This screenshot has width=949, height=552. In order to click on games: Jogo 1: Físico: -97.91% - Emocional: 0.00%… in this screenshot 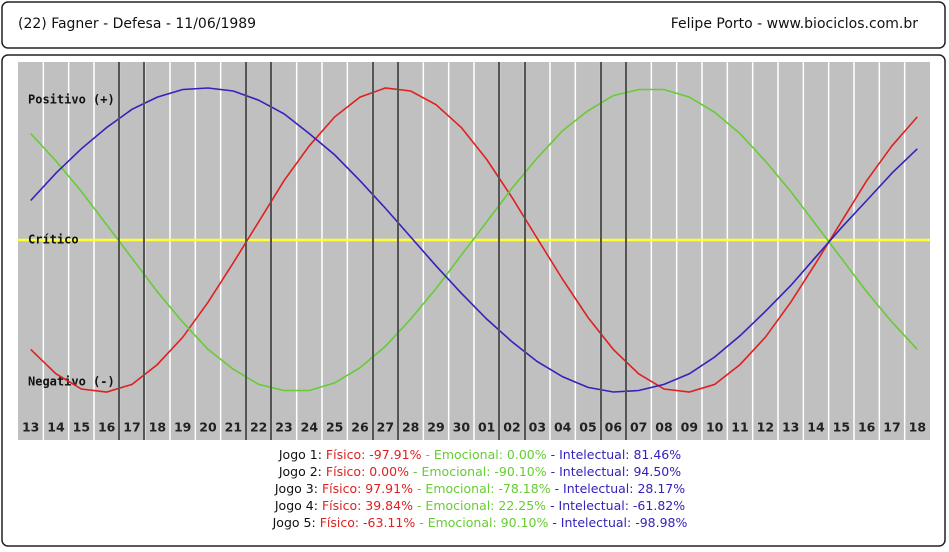, I will do `click(480, 488)`.